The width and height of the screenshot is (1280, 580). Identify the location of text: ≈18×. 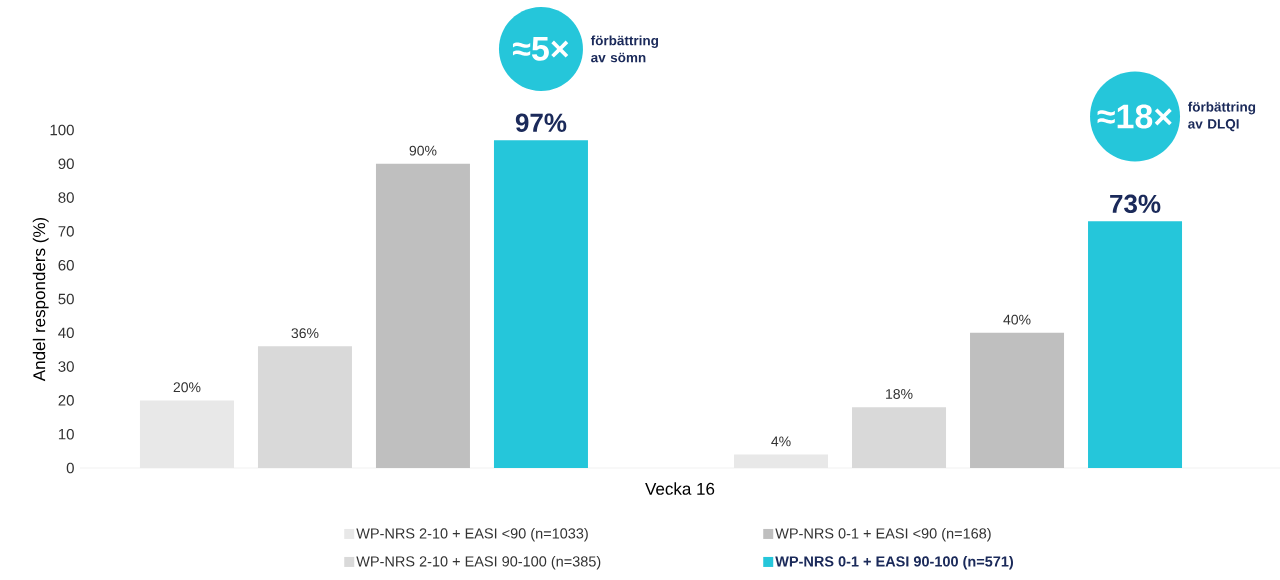
(1134, 116).